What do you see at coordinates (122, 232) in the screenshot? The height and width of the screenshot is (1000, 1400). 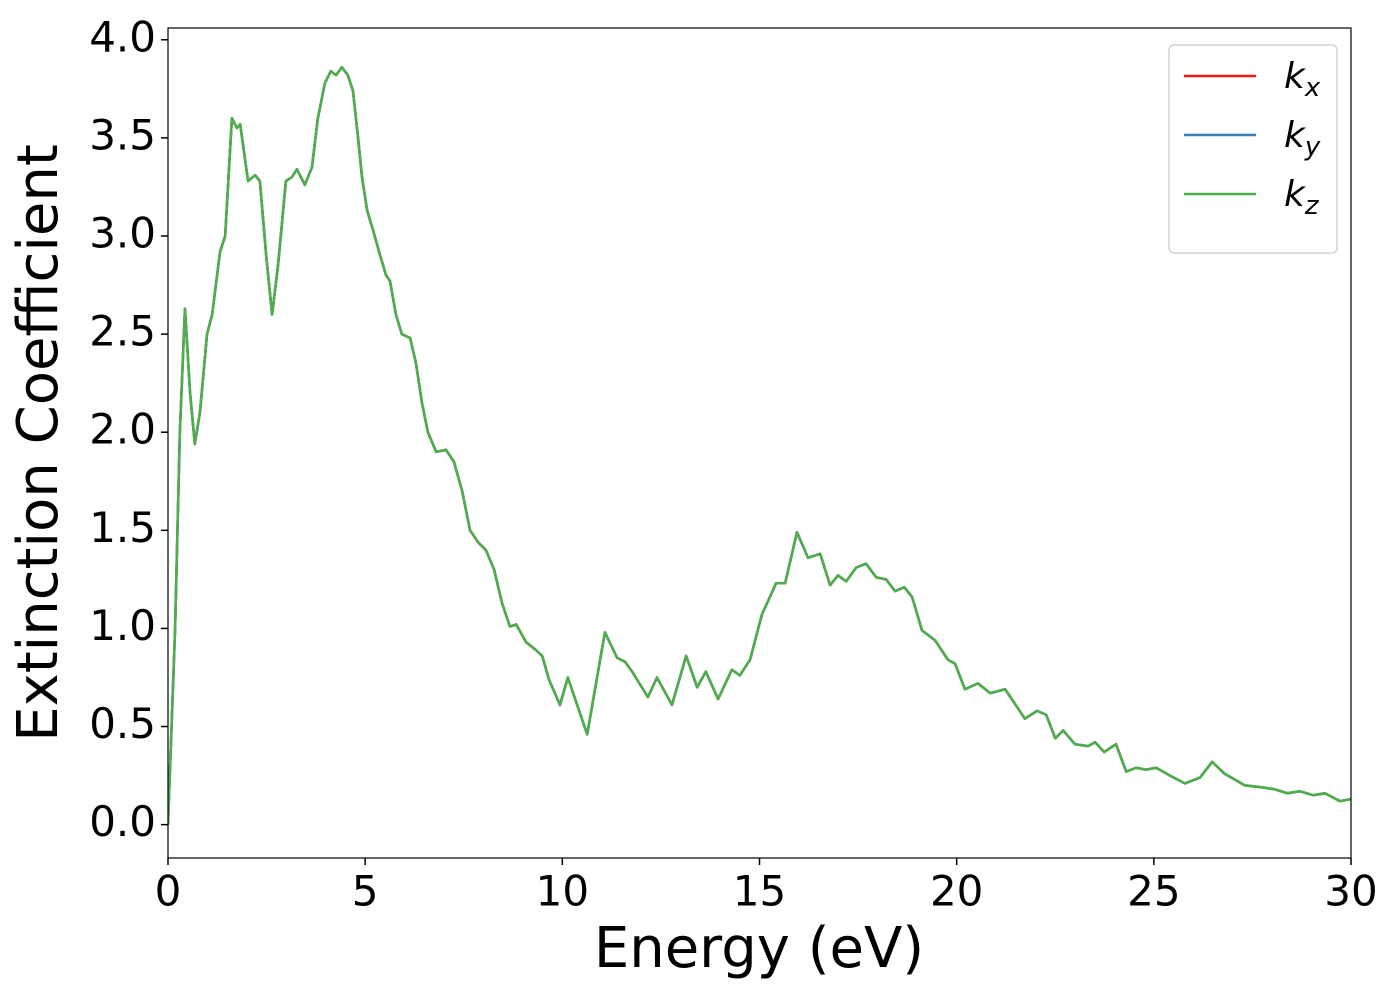 I see `y-tick-label: 3.0` at bounding box center [122, 232].